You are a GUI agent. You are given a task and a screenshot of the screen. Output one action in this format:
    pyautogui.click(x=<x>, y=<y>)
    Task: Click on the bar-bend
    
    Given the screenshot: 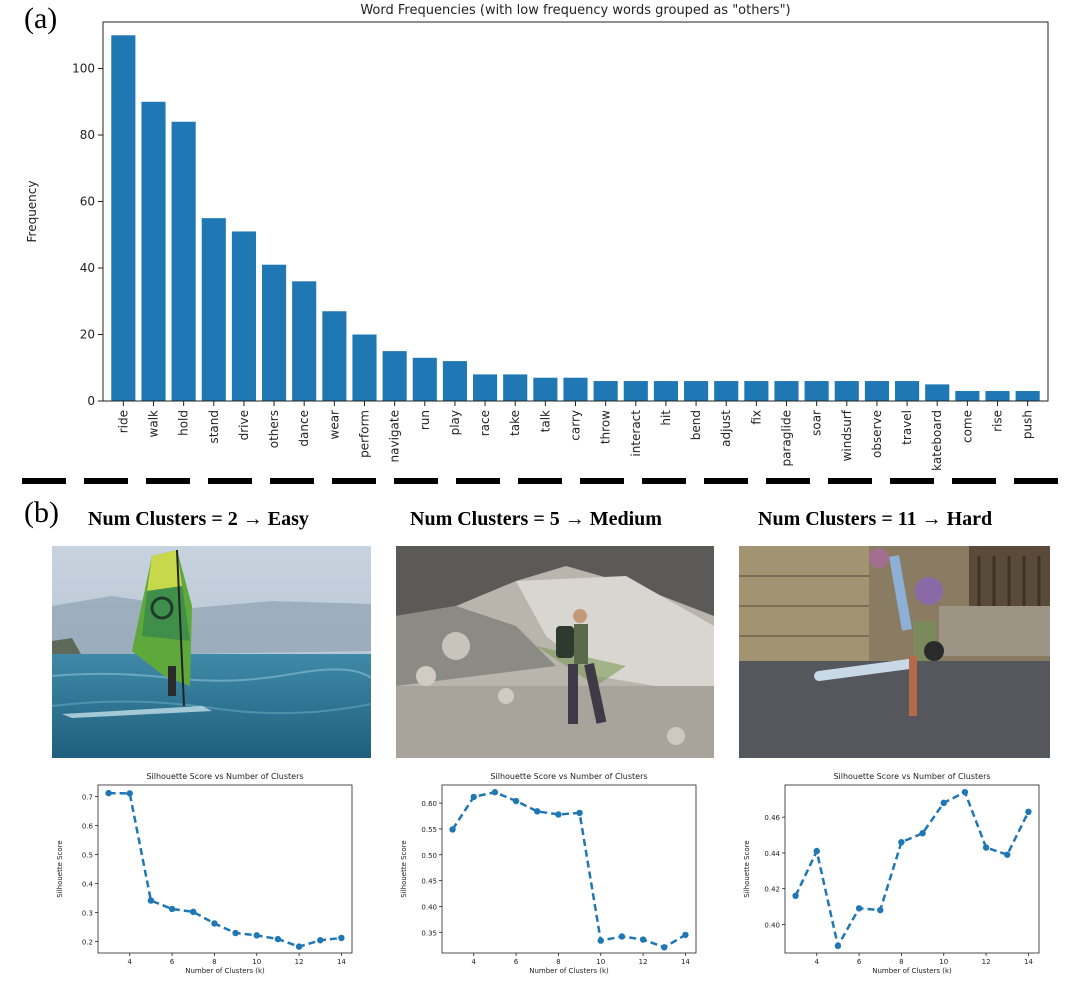 What is the action you would take?
    pyautogui.click(x=696, y=391)
    